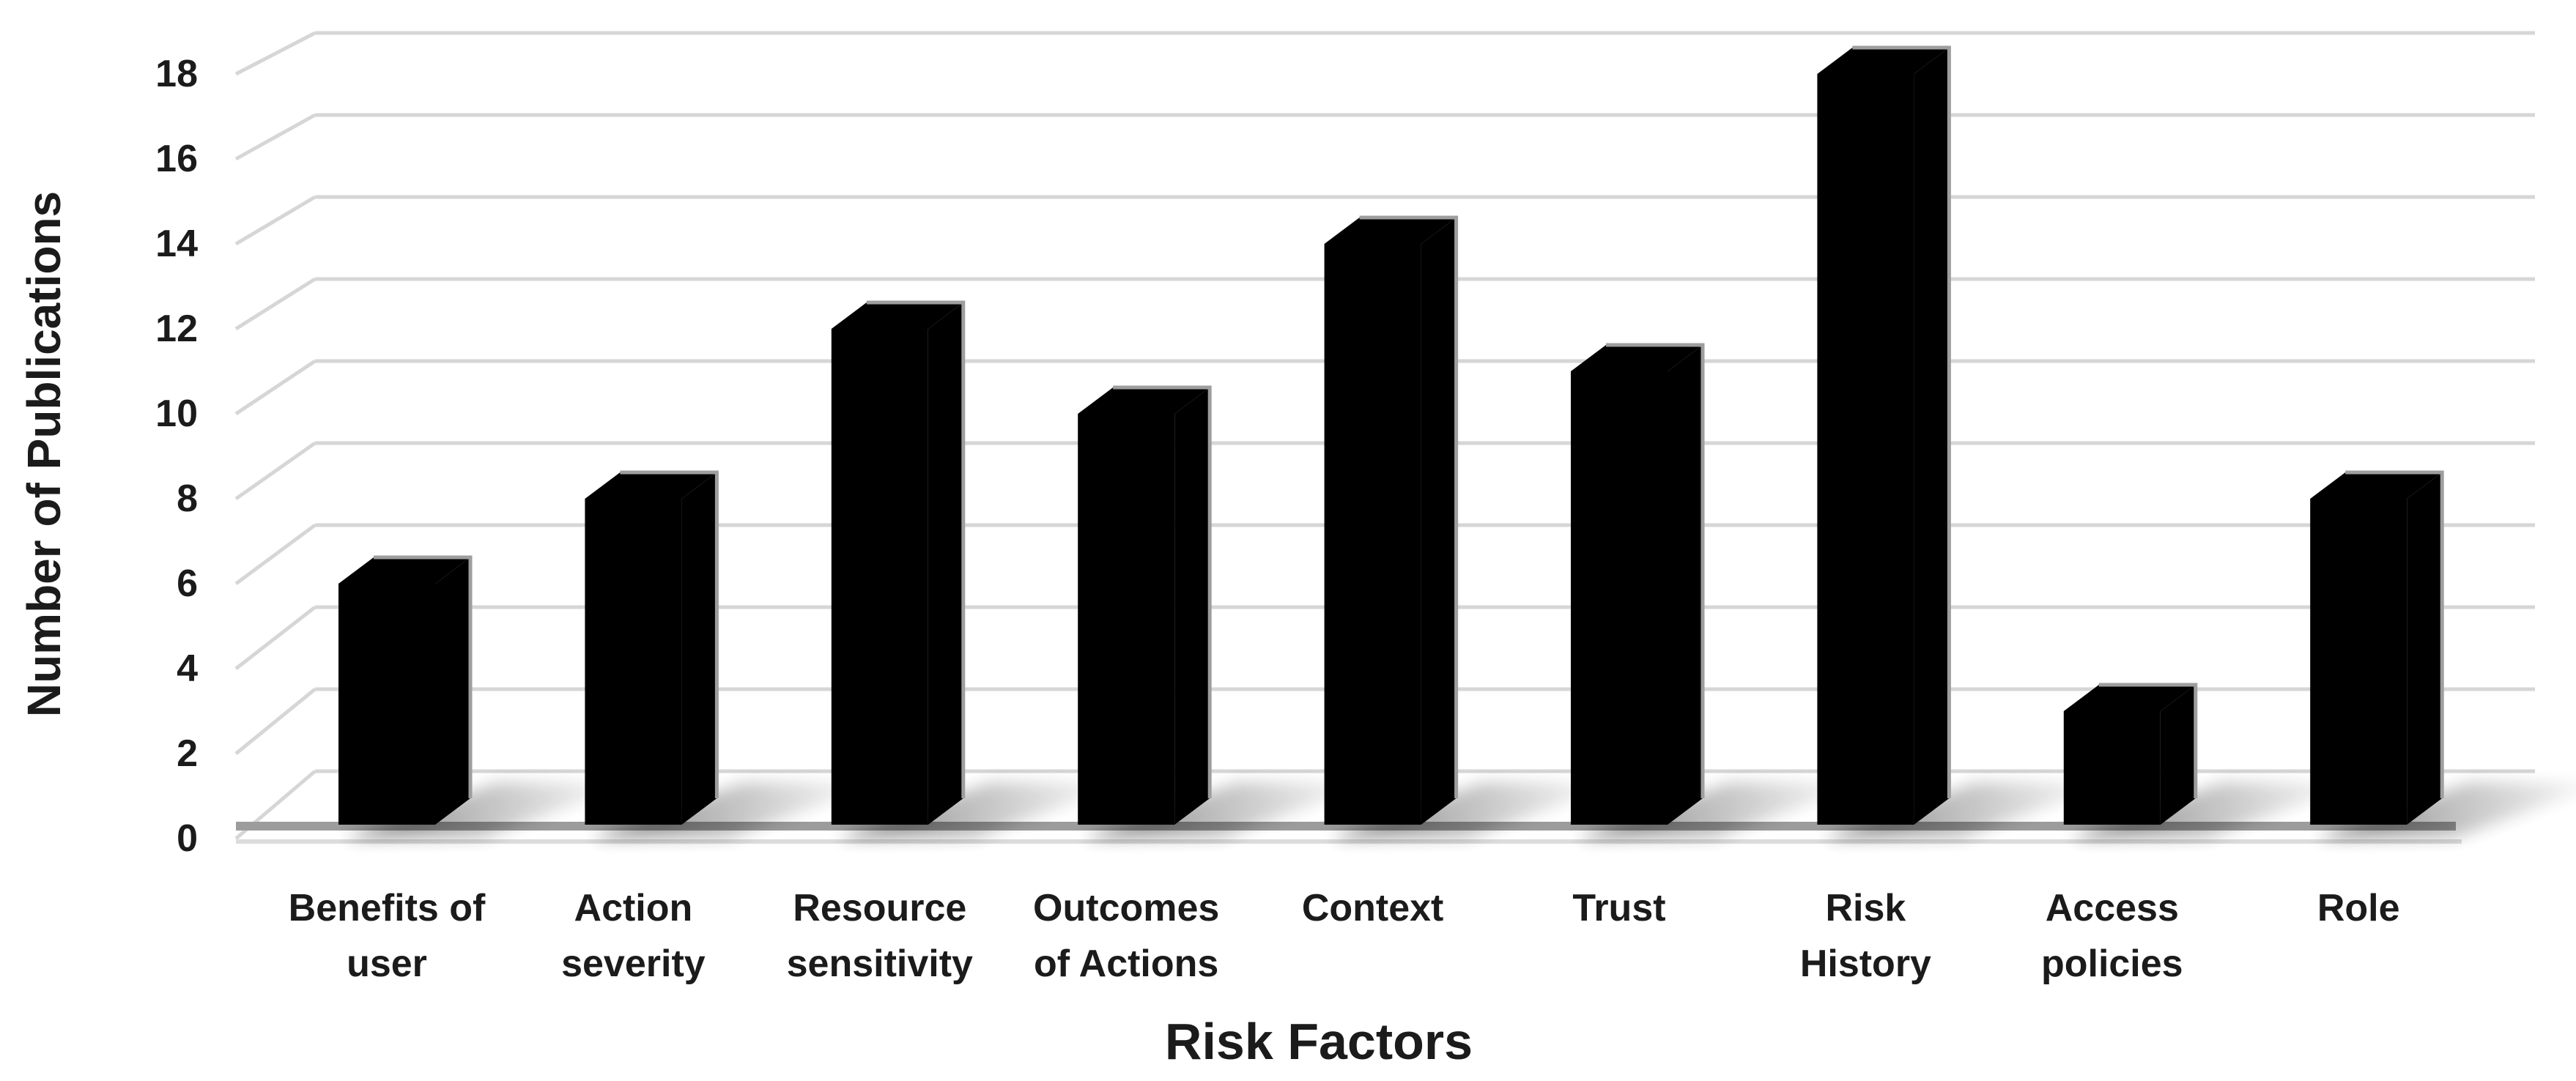 The height and width of the screenshot is (1081, 2576). I want to click on bar-resource-sensitivity, so click(898, 562).